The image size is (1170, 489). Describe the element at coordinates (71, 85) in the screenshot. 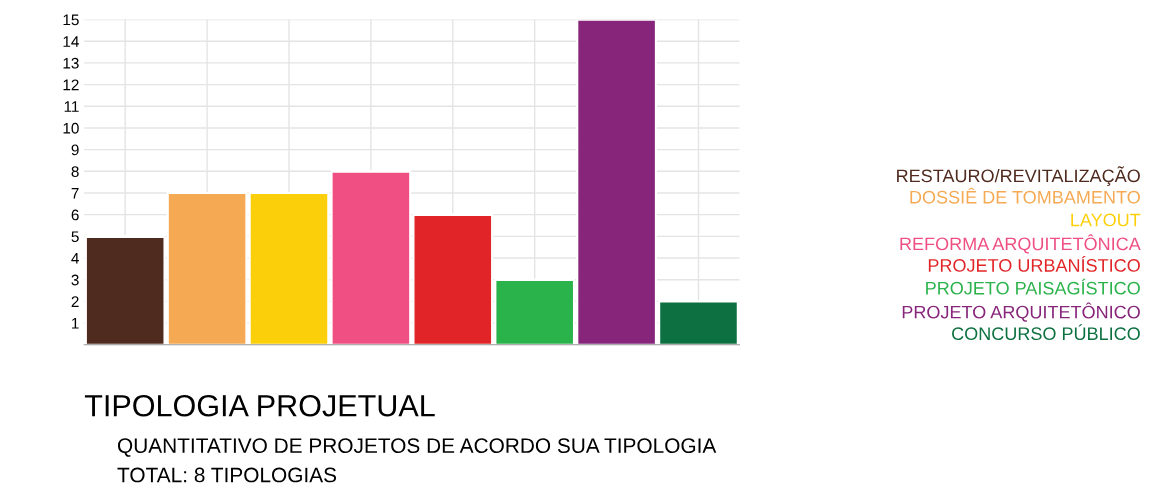

I see `y-tick-label: 12` at that location.